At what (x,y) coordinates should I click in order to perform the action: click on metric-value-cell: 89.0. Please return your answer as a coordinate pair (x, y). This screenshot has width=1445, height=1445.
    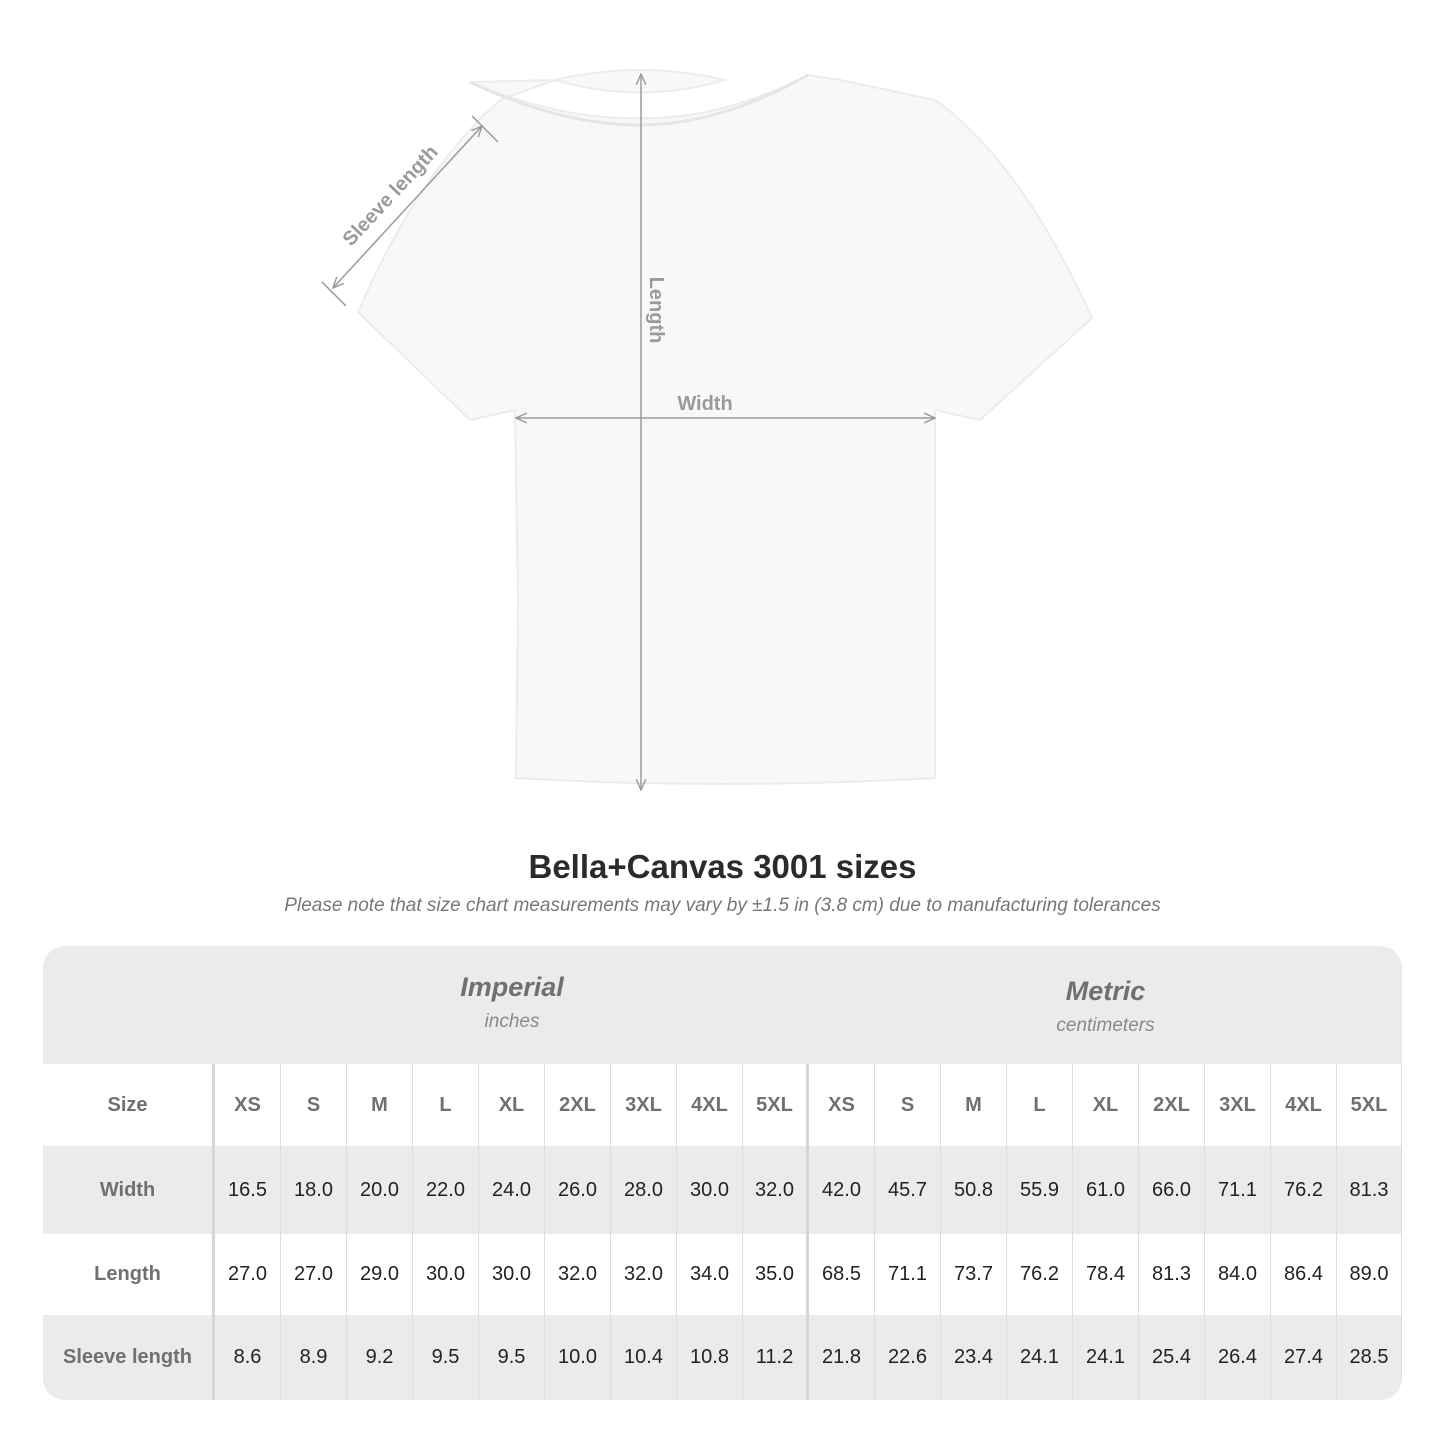
    Looking at the image, I should click on (1369, 1274).